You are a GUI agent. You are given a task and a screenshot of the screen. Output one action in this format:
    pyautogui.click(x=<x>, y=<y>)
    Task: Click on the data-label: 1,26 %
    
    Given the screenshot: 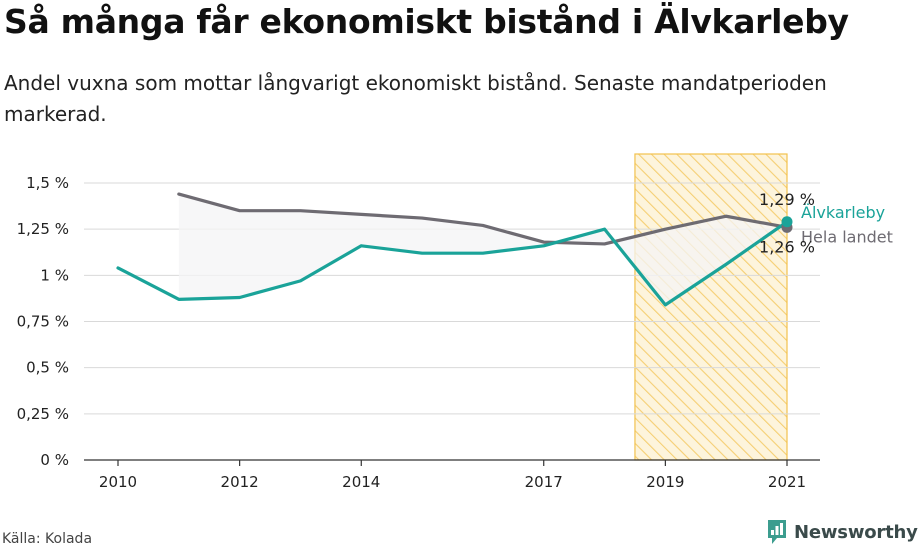 What is the action you would take?
    pyautogui.click(x=787, y=246)
    